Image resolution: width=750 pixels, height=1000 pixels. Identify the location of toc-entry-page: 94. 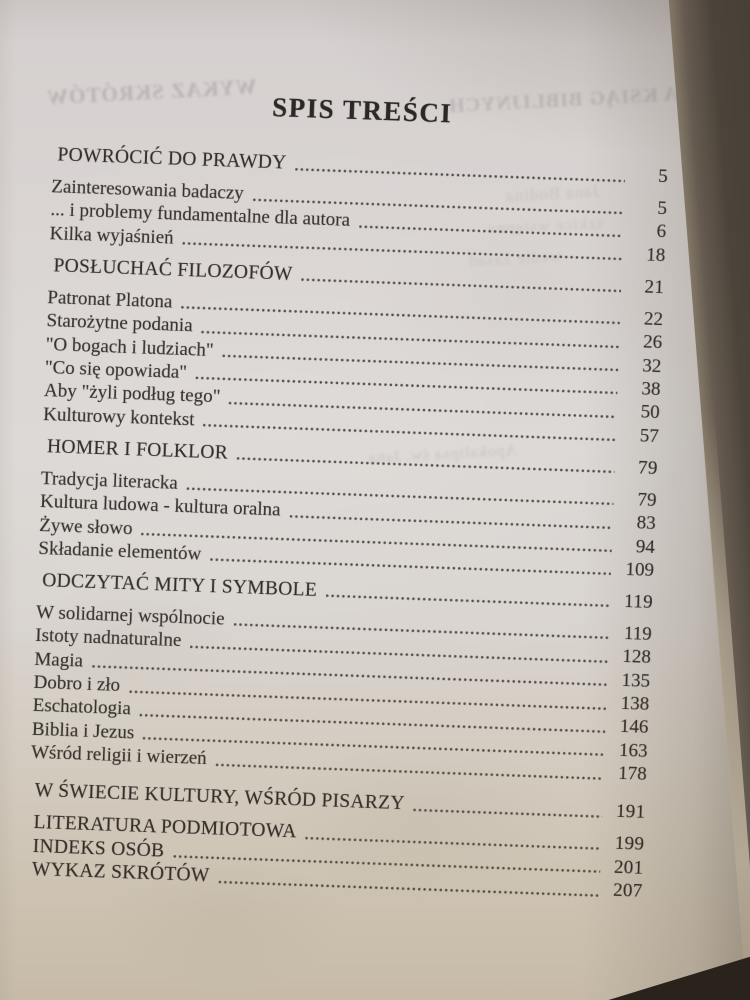
(645, 546).